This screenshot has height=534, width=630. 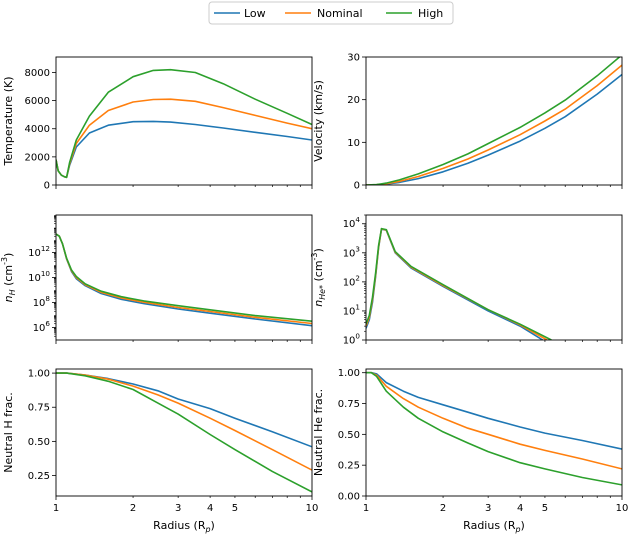 What do you see at coordinates (430, 13) in the screenshot?
I see `legend-label-high: High` at bounding box center [430, 13].